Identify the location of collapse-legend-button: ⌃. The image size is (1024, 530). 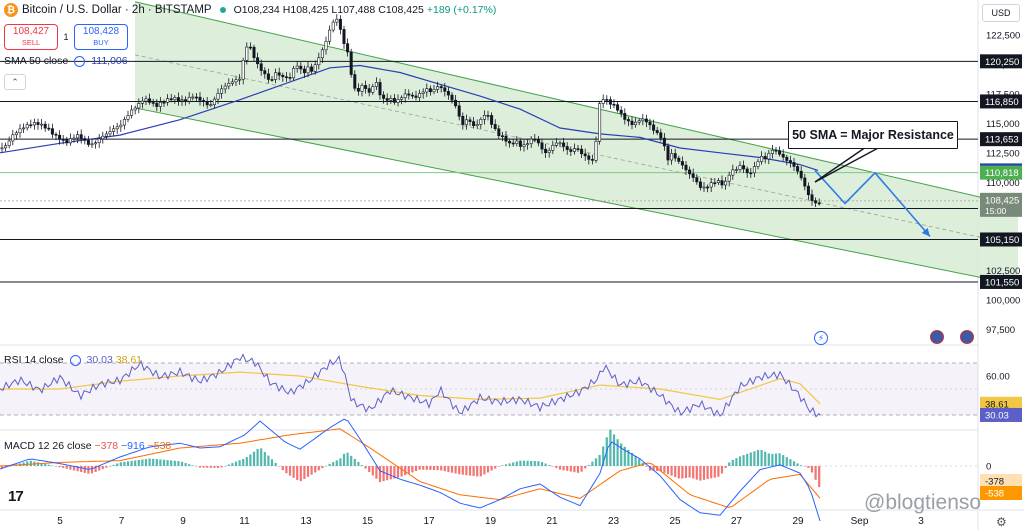
(15, 82).